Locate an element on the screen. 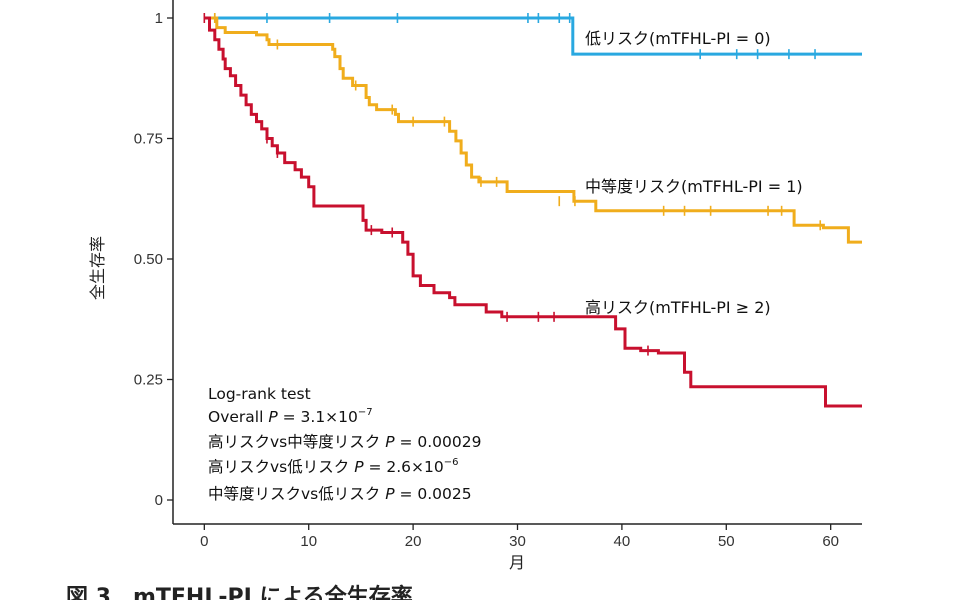 The height and width of the screenshot is (600, 960). x-tick-label: 20 is located at coordinates (413, 541).